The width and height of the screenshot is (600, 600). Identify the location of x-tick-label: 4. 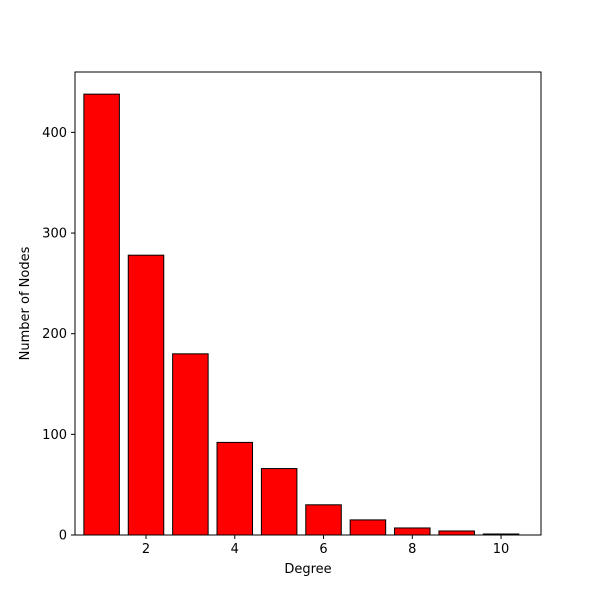
(235, 549).